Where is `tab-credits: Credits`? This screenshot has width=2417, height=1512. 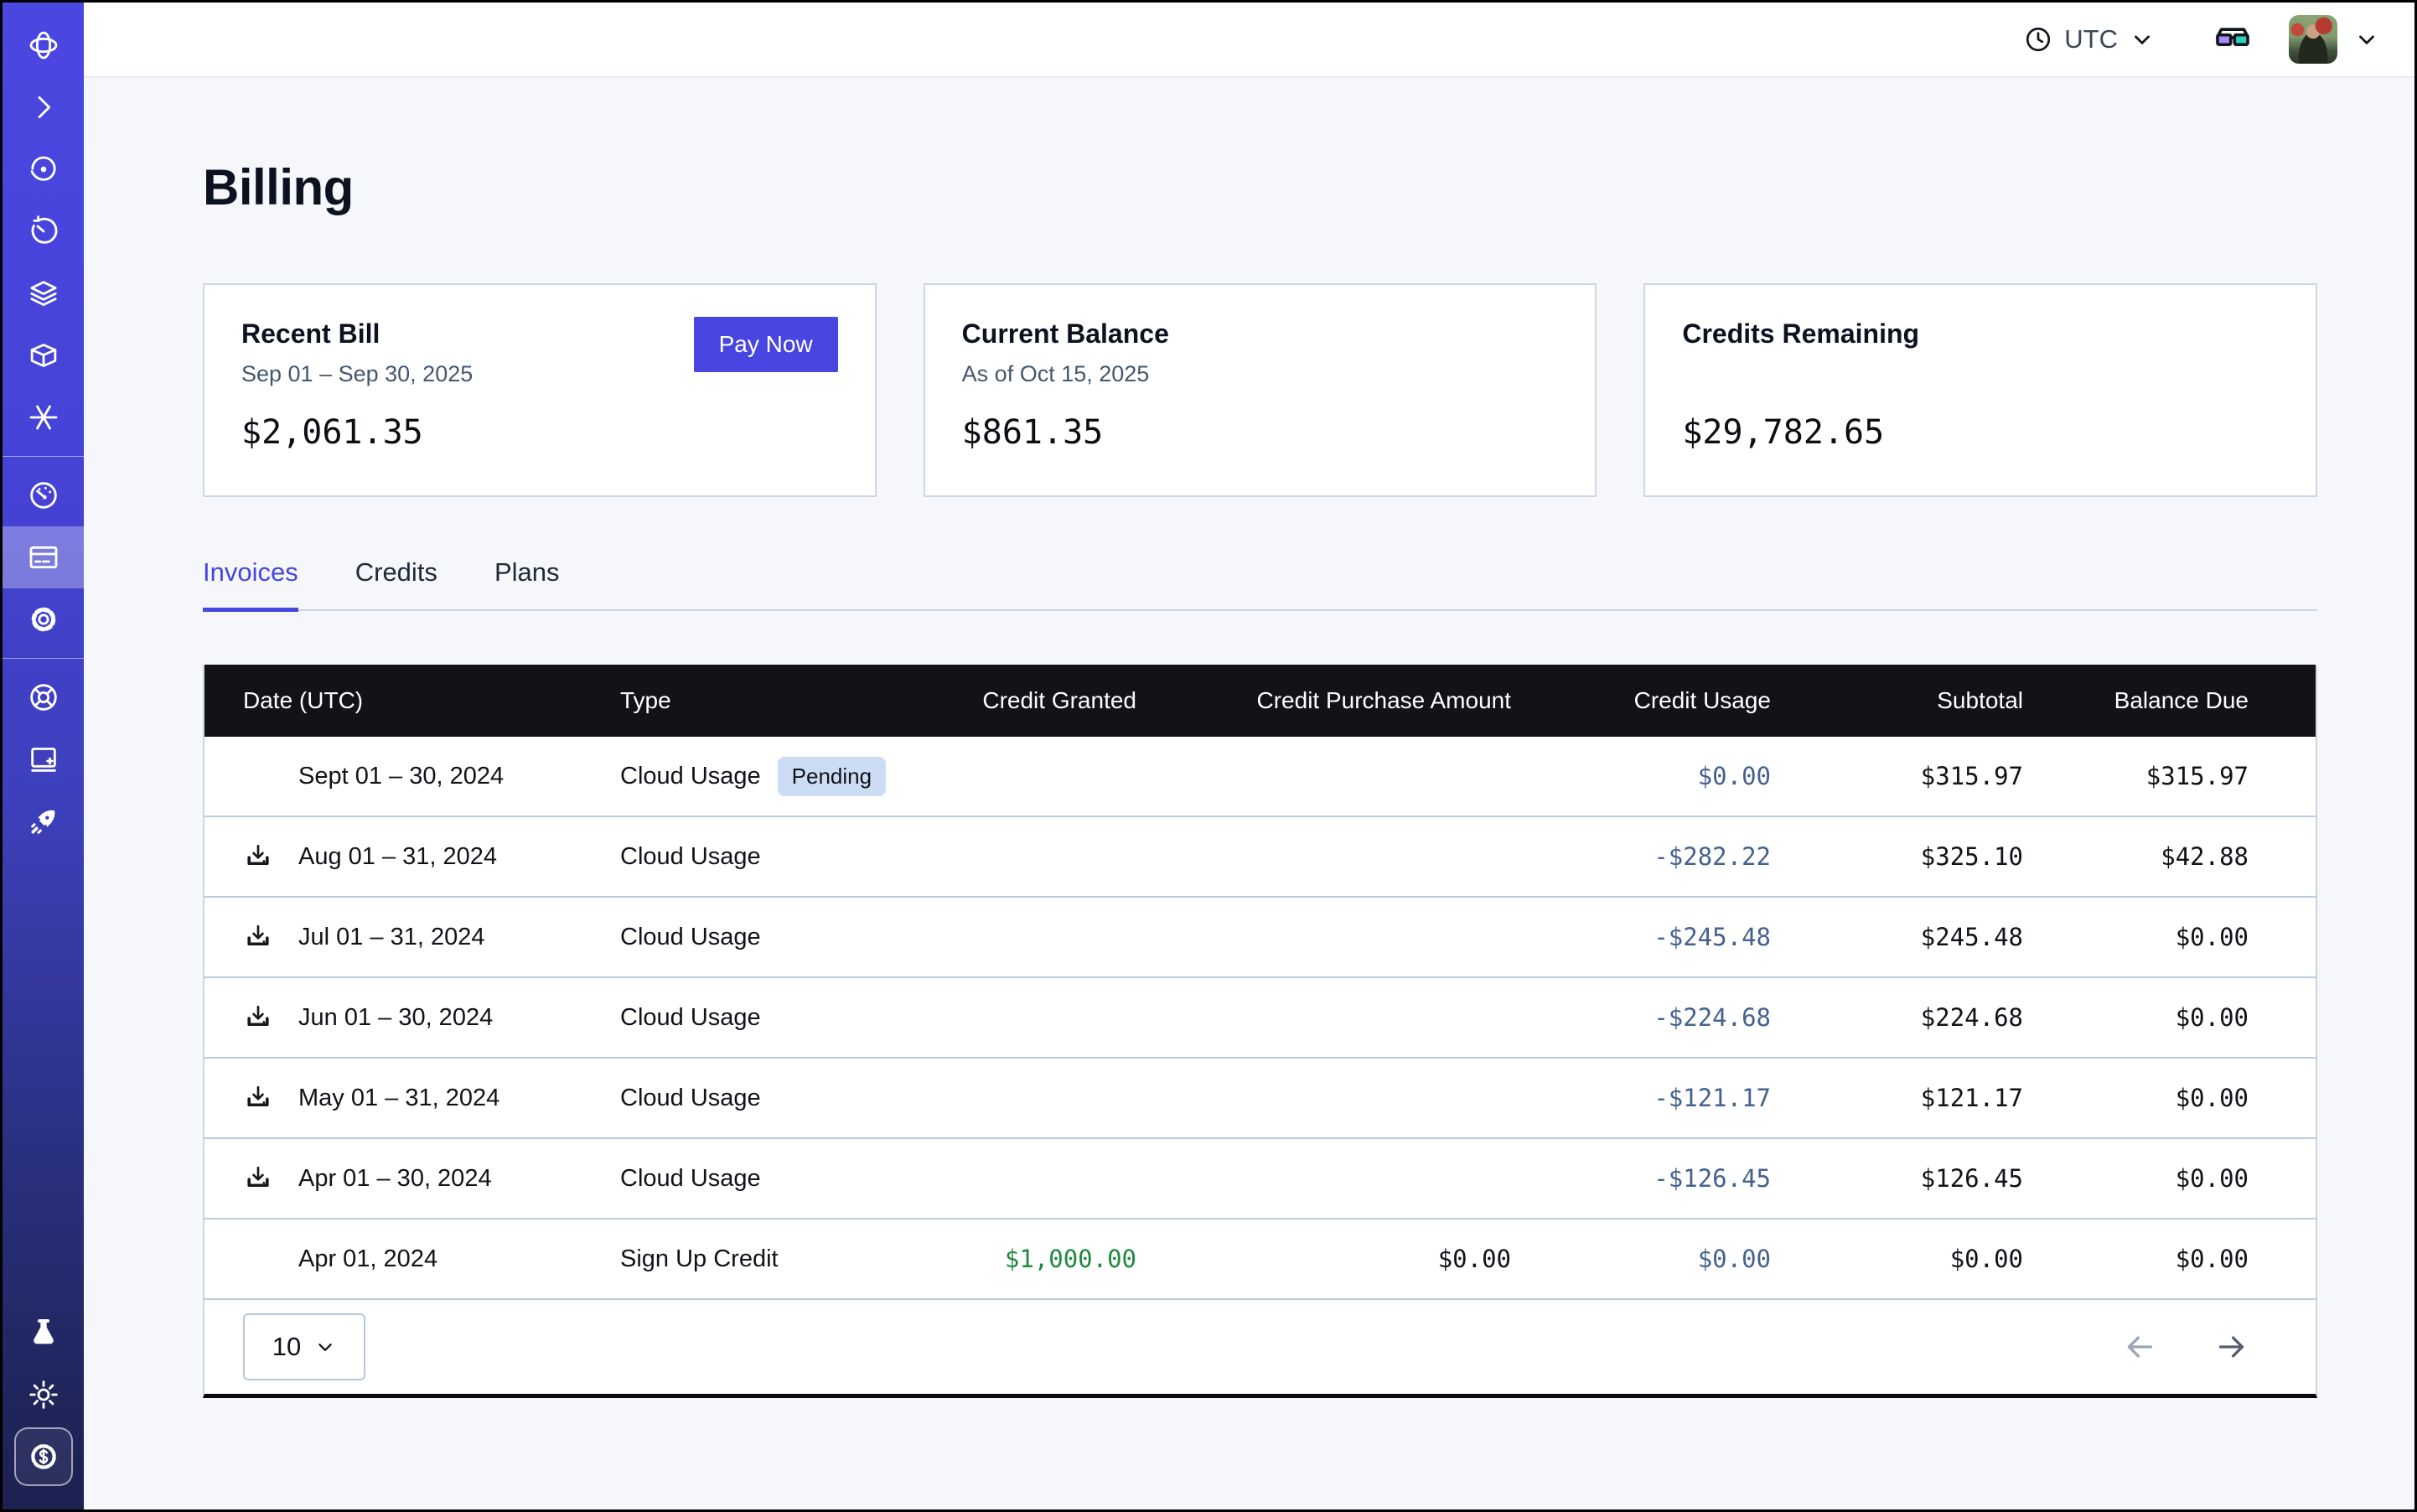 tab-credits: Credits is located at coordinates (396, 572).